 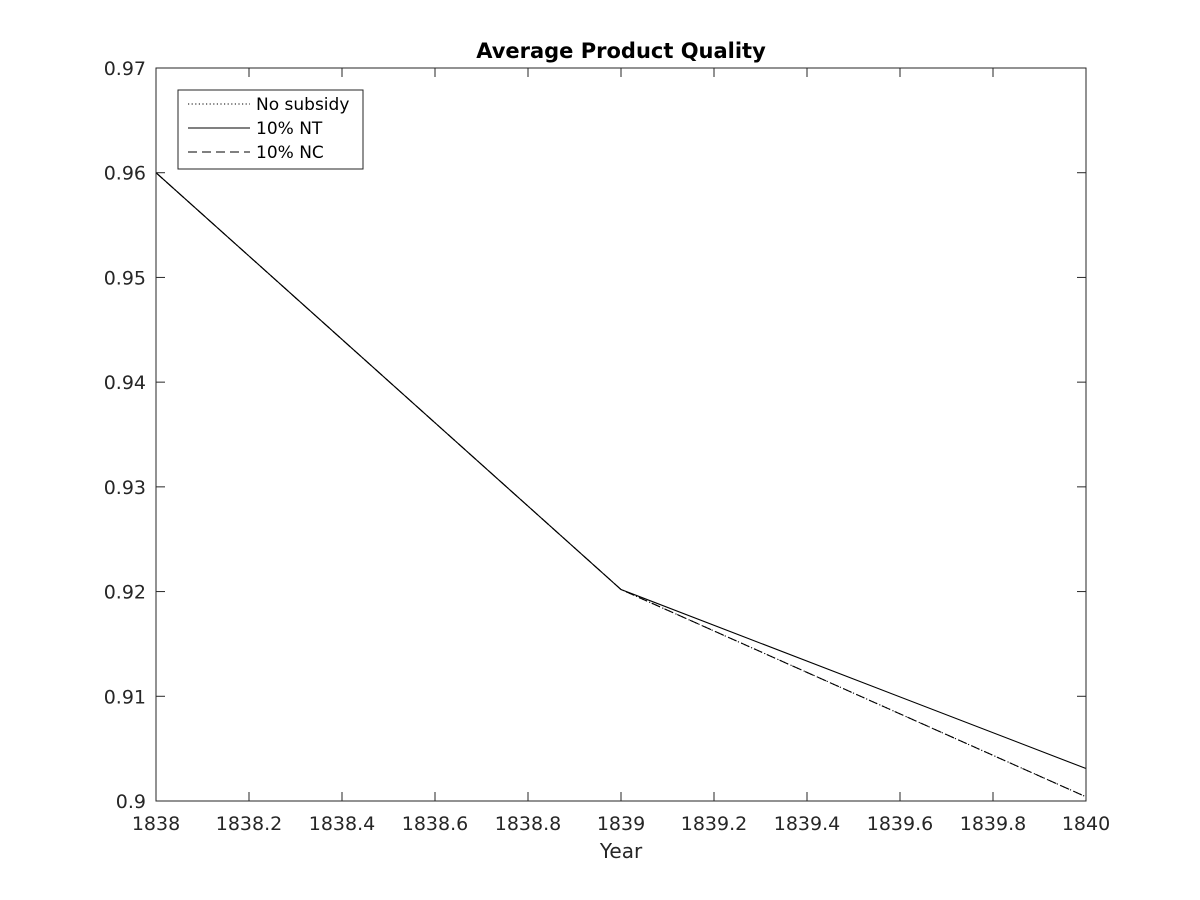 I want to click on y-tick-label: 0.95, so click(x=125, y=278).